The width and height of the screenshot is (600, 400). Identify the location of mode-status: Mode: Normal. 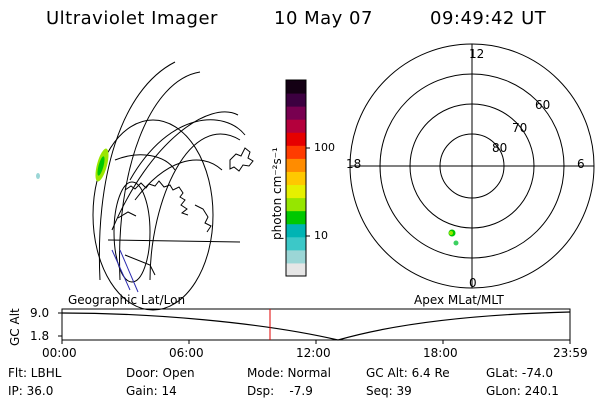
(289, 373).